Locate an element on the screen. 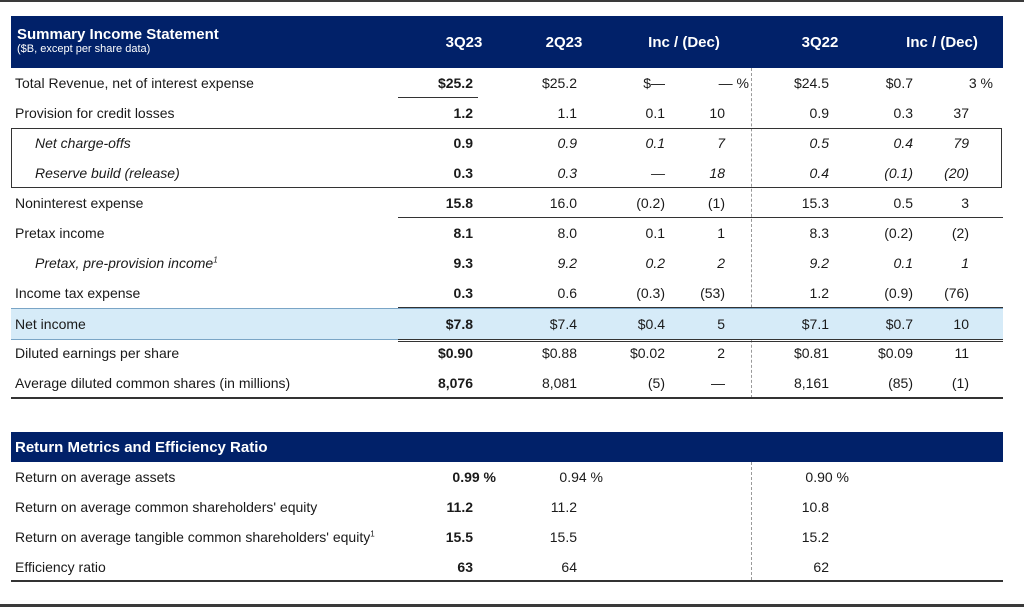  col-inc-dec-2: Inc / (Dec) is located at coordinates (942, 42).